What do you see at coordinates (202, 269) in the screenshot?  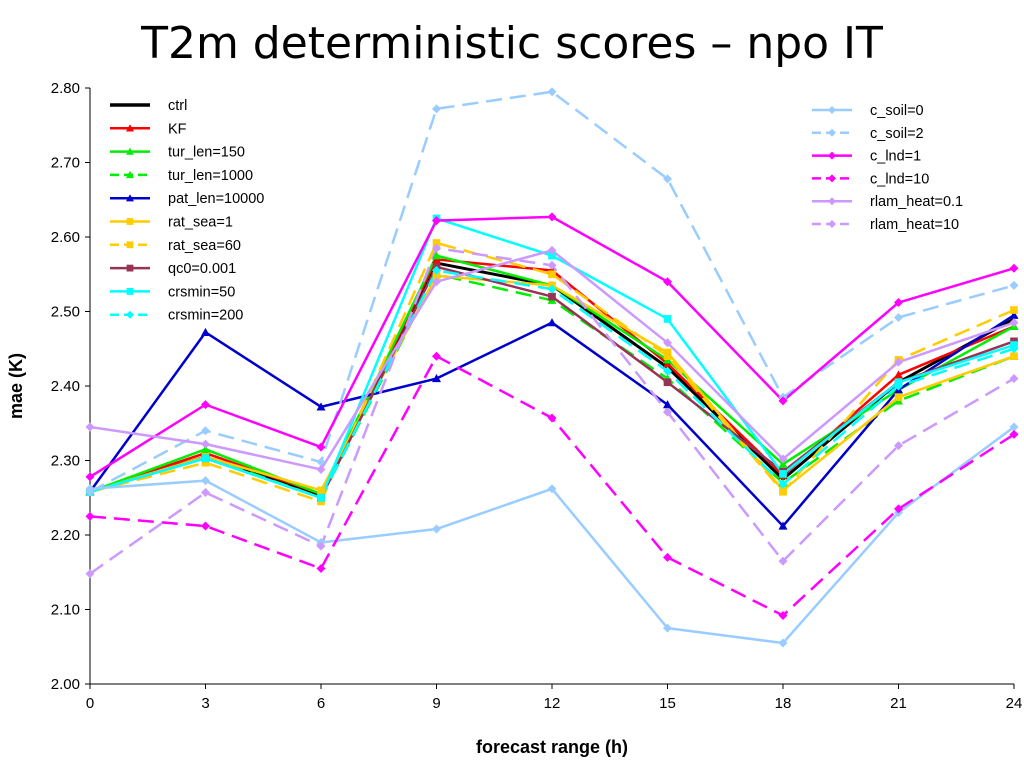 I see `legend-label: qc0=0.001` at bounding box center [202, 269].